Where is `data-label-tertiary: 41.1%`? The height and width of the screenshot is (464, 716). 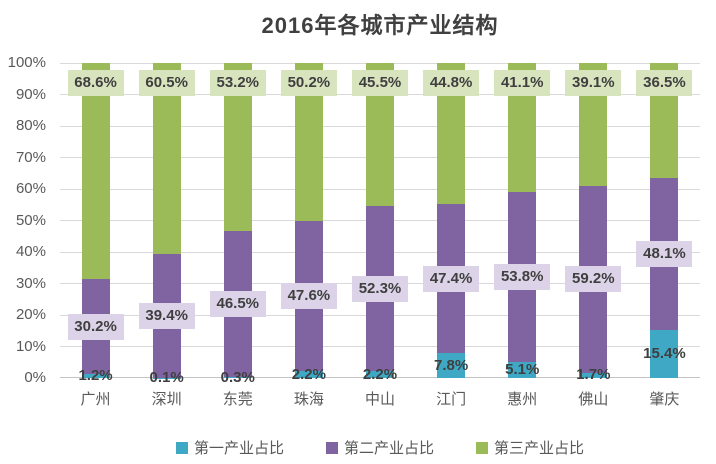 data-label-tertiary: 41.1% is located at coordinates (522, 83).